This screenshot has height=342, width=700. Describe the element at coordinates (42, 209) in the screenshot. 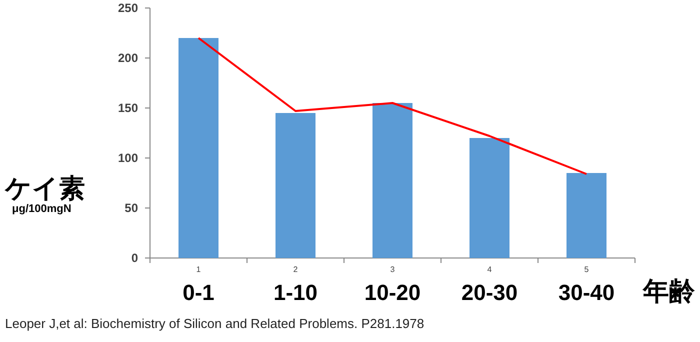

I see `text: μg/100mgN` at that location.